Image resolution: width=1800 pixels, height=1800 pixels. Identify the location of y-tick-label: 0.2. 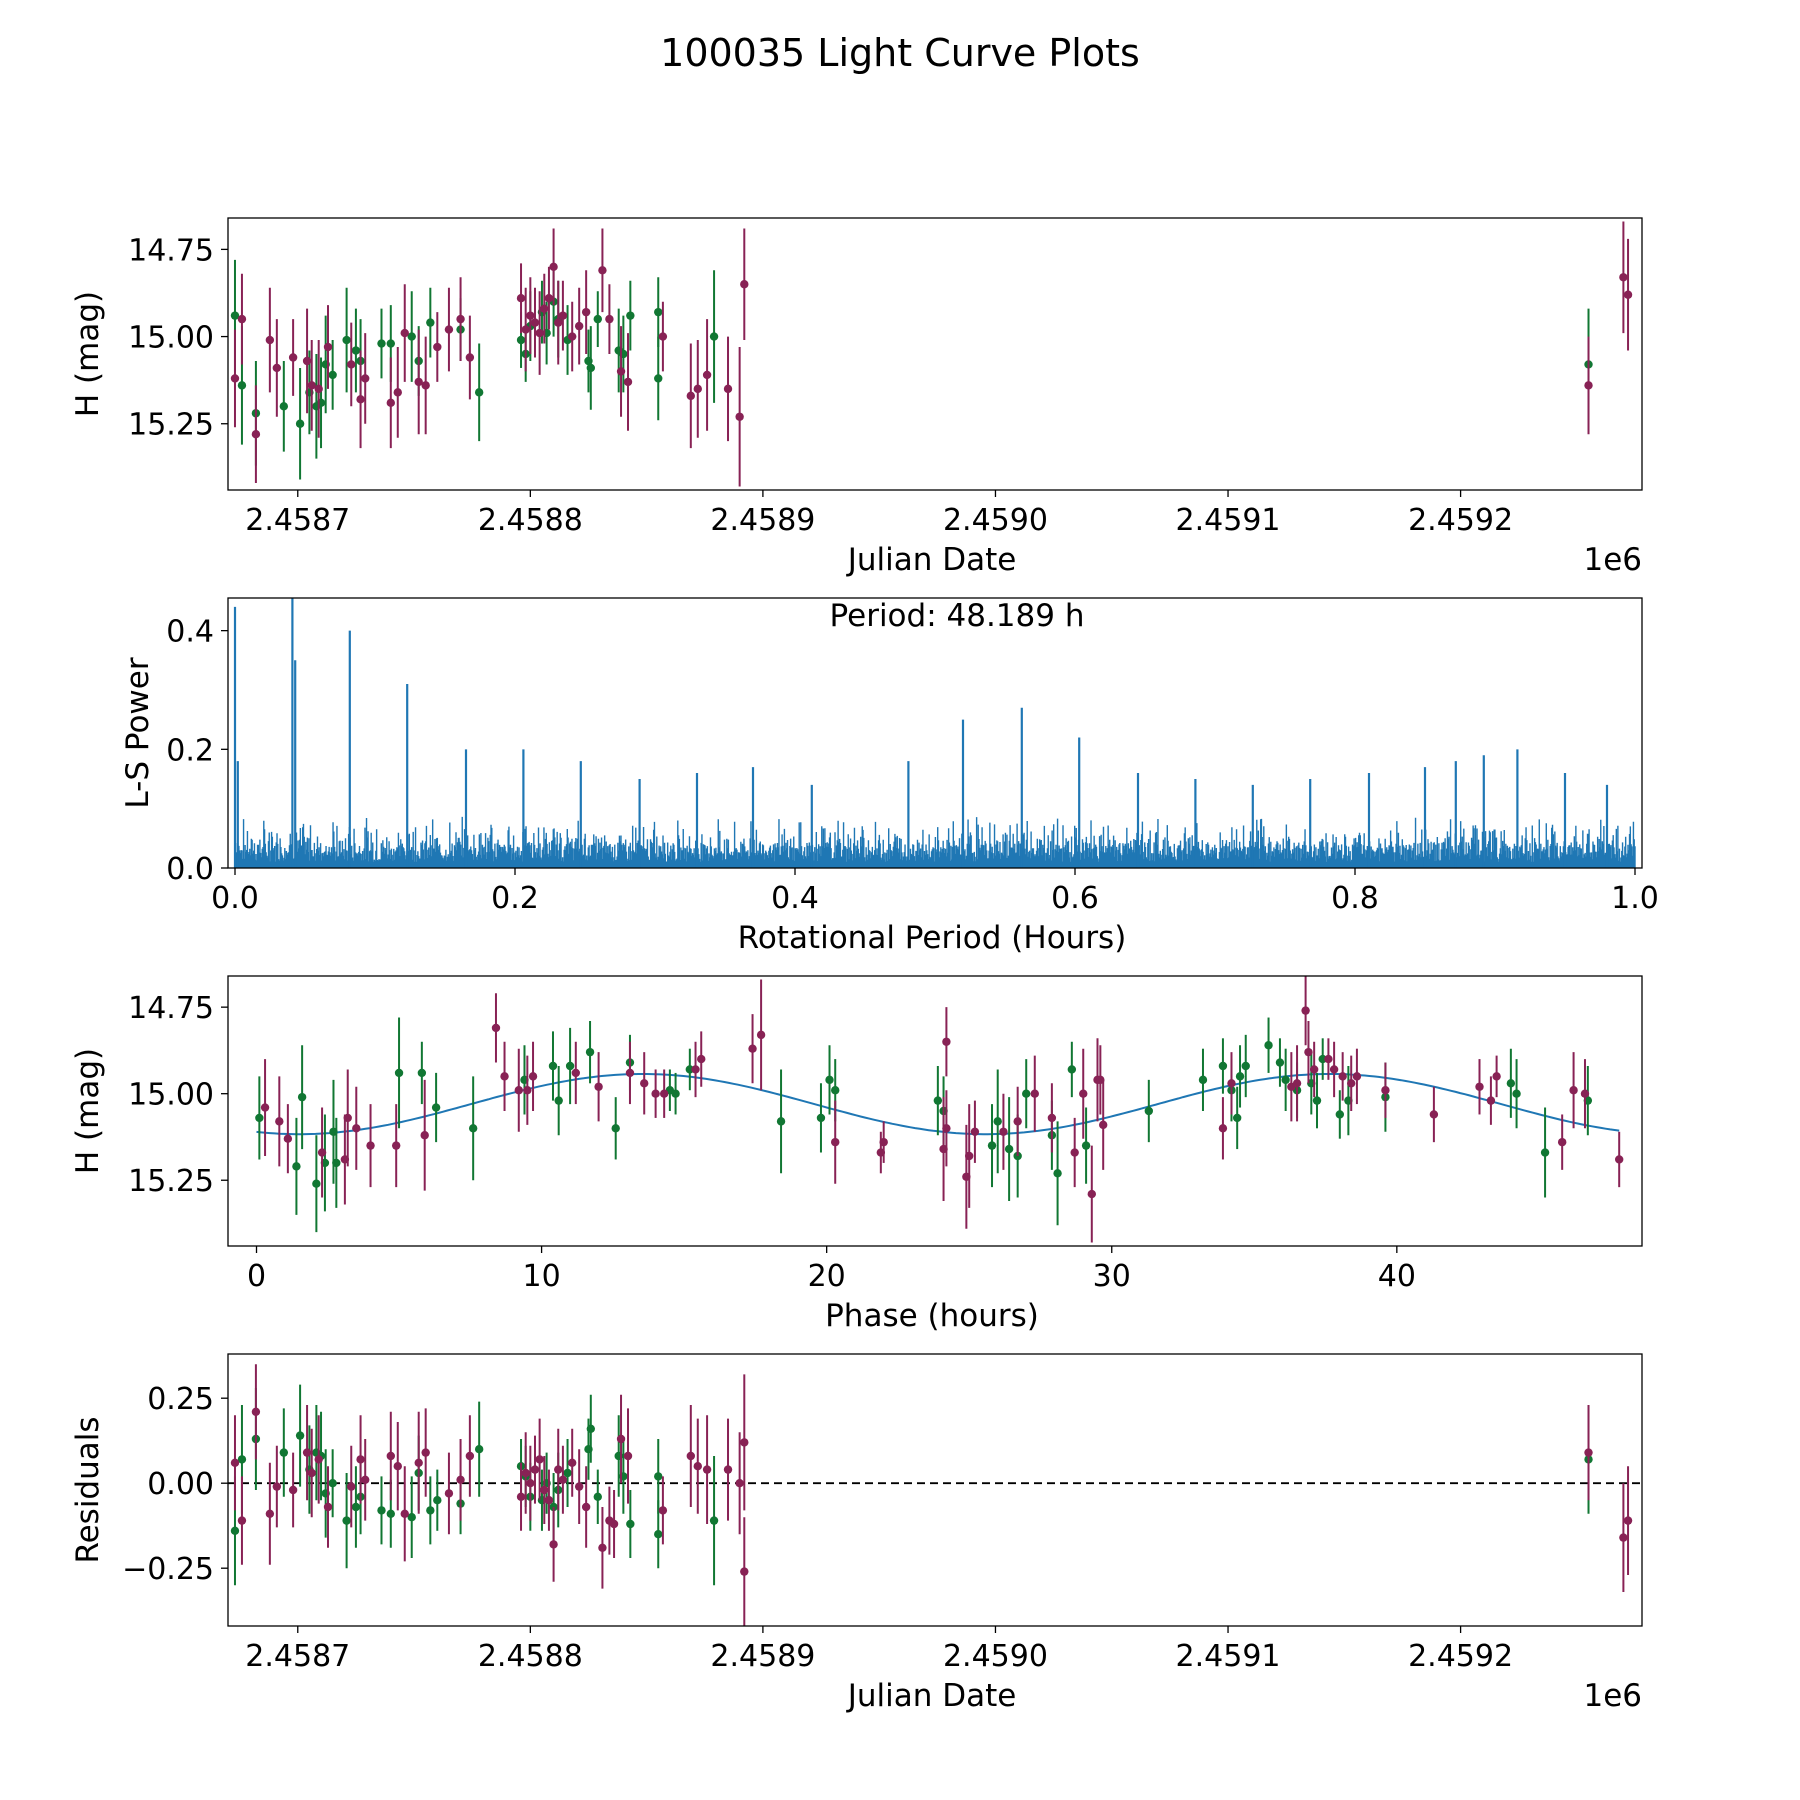
(190, 750).